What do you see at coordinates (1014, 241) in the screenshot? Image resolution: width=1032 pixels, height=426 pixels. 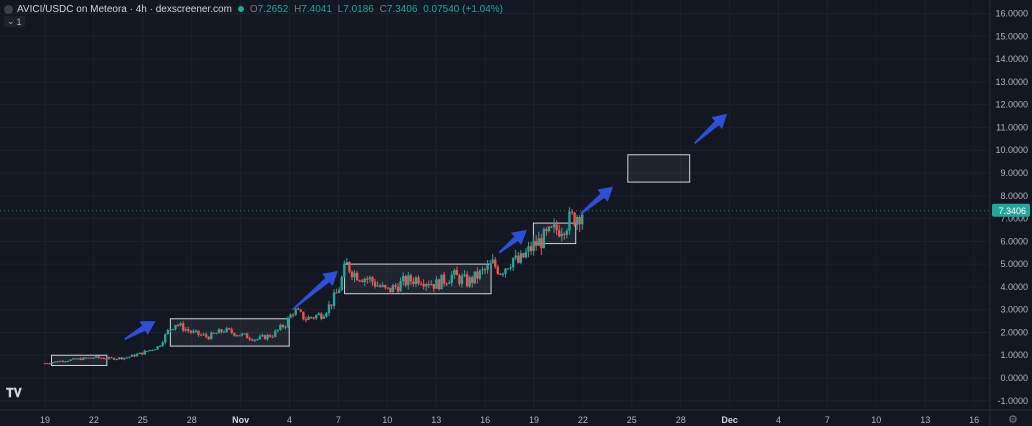 I see `y-tick-label: 6.0000` at bounding box center [1014, 241].